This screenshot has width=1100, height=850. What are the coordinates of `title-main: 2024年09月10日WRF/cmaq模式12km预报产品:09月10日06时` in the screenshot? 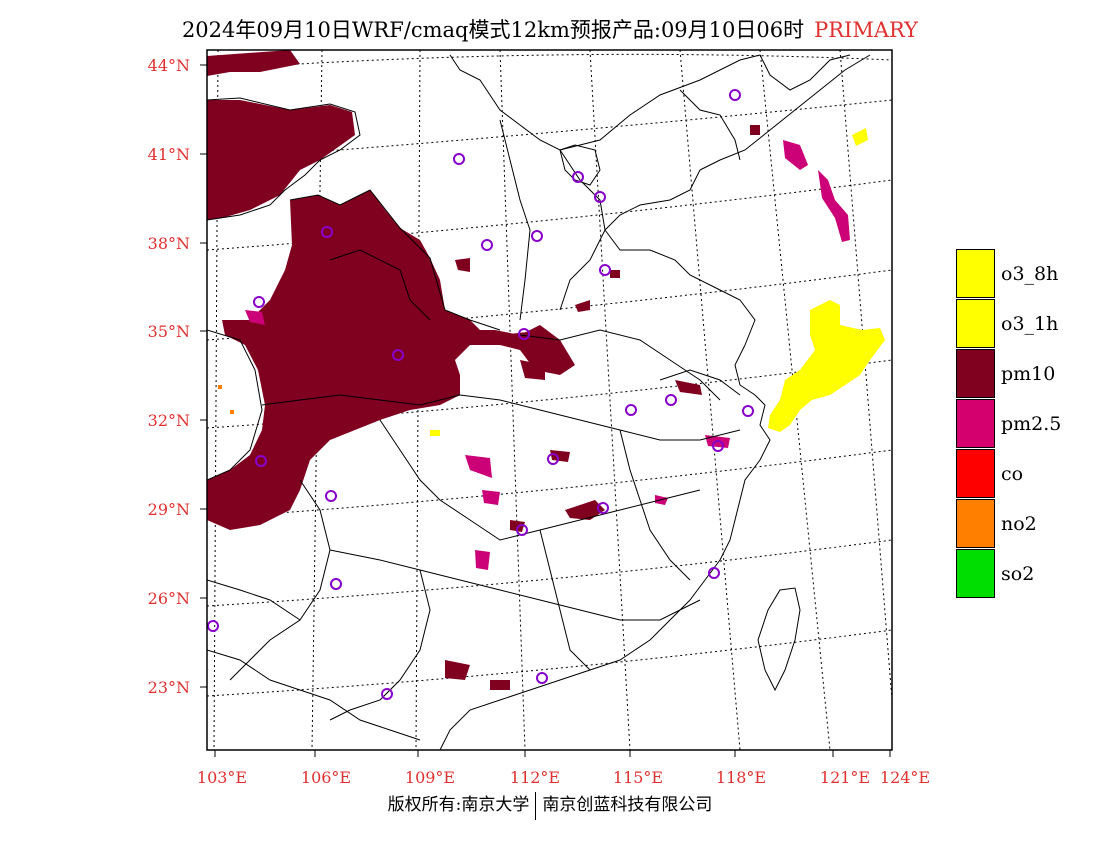 It's located at (493, 30).